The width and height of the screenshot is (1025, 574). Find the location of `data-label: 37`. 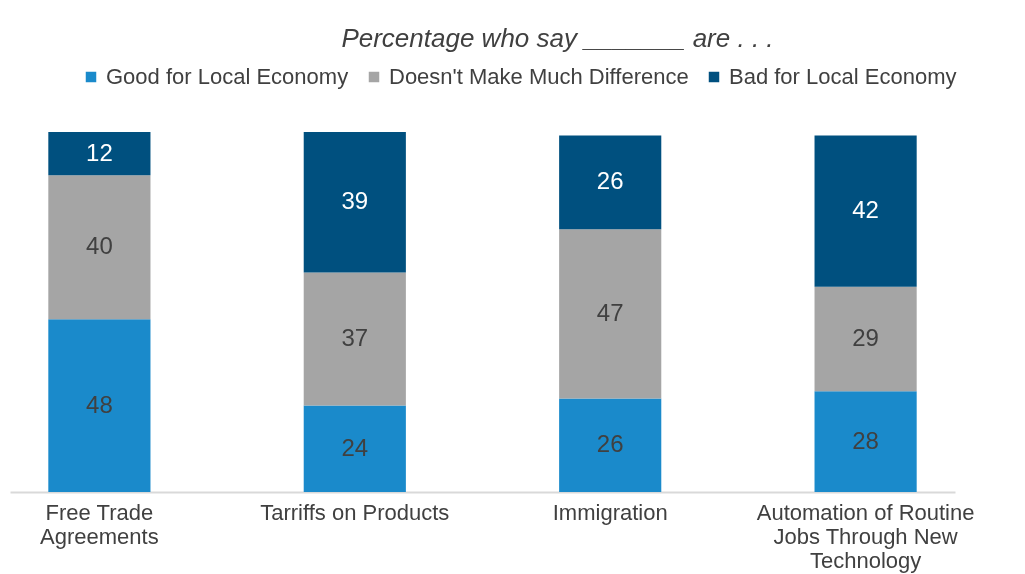

data-label: 37 is located at coordinates (355, 337).